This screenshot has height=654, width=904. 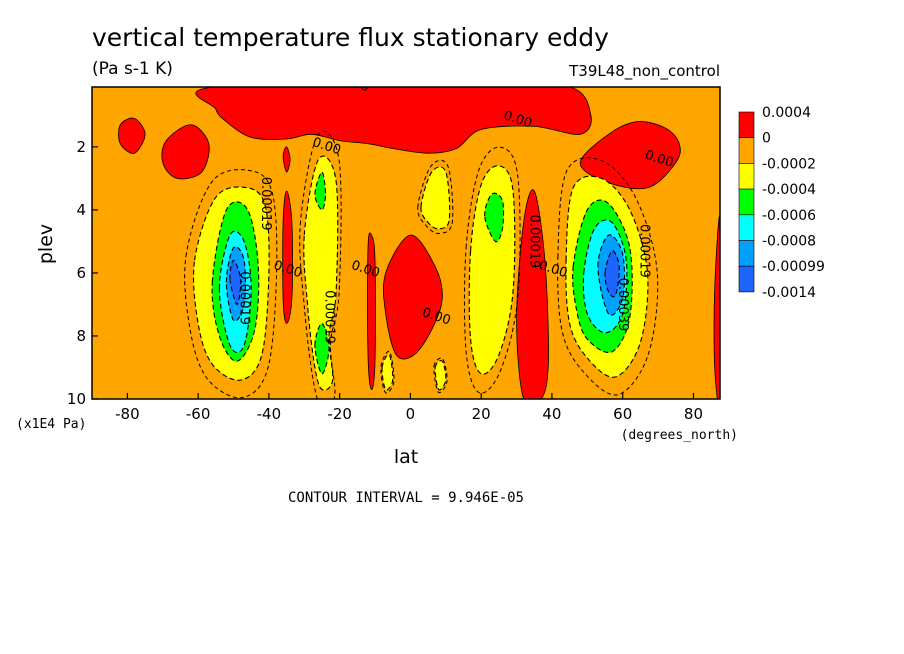 I want to click on x-unit-label: (degrees_north), so click(x=679, y=435).